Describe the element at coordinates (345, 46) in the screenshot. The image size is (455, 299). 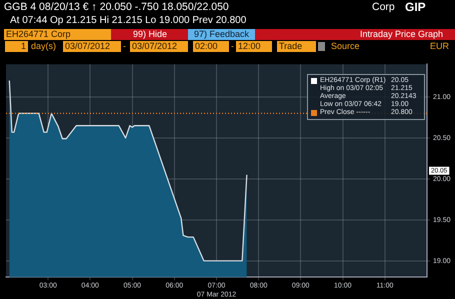
I see `text: Source` at that location.